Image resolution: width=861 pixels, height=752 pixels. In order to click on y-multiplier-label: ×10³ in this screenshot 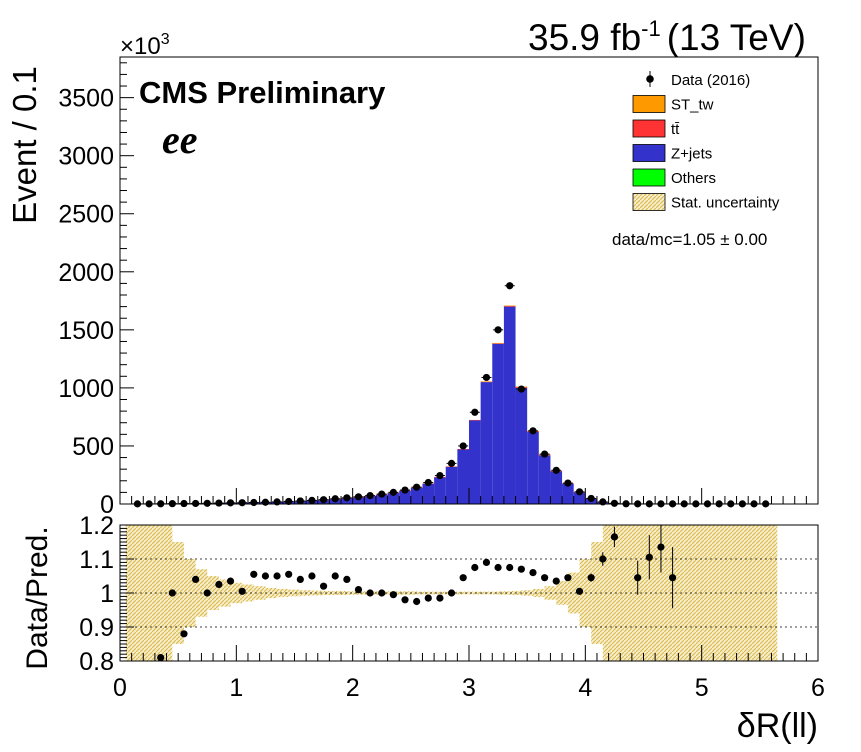, I will do `click(145, 45)`.